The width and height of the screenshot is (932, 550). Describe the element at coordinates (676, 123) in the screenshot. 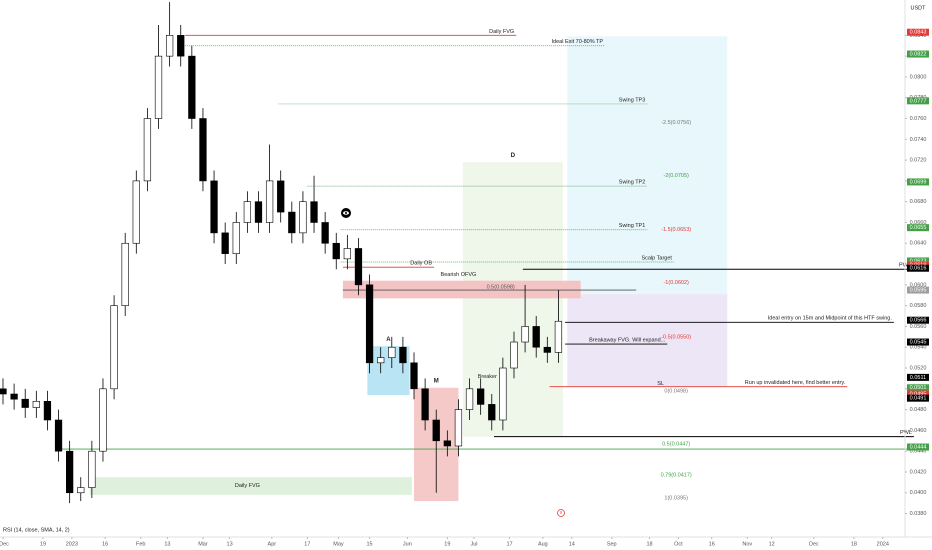

I see `fib-label: -2.5(0.0756)` at that location.